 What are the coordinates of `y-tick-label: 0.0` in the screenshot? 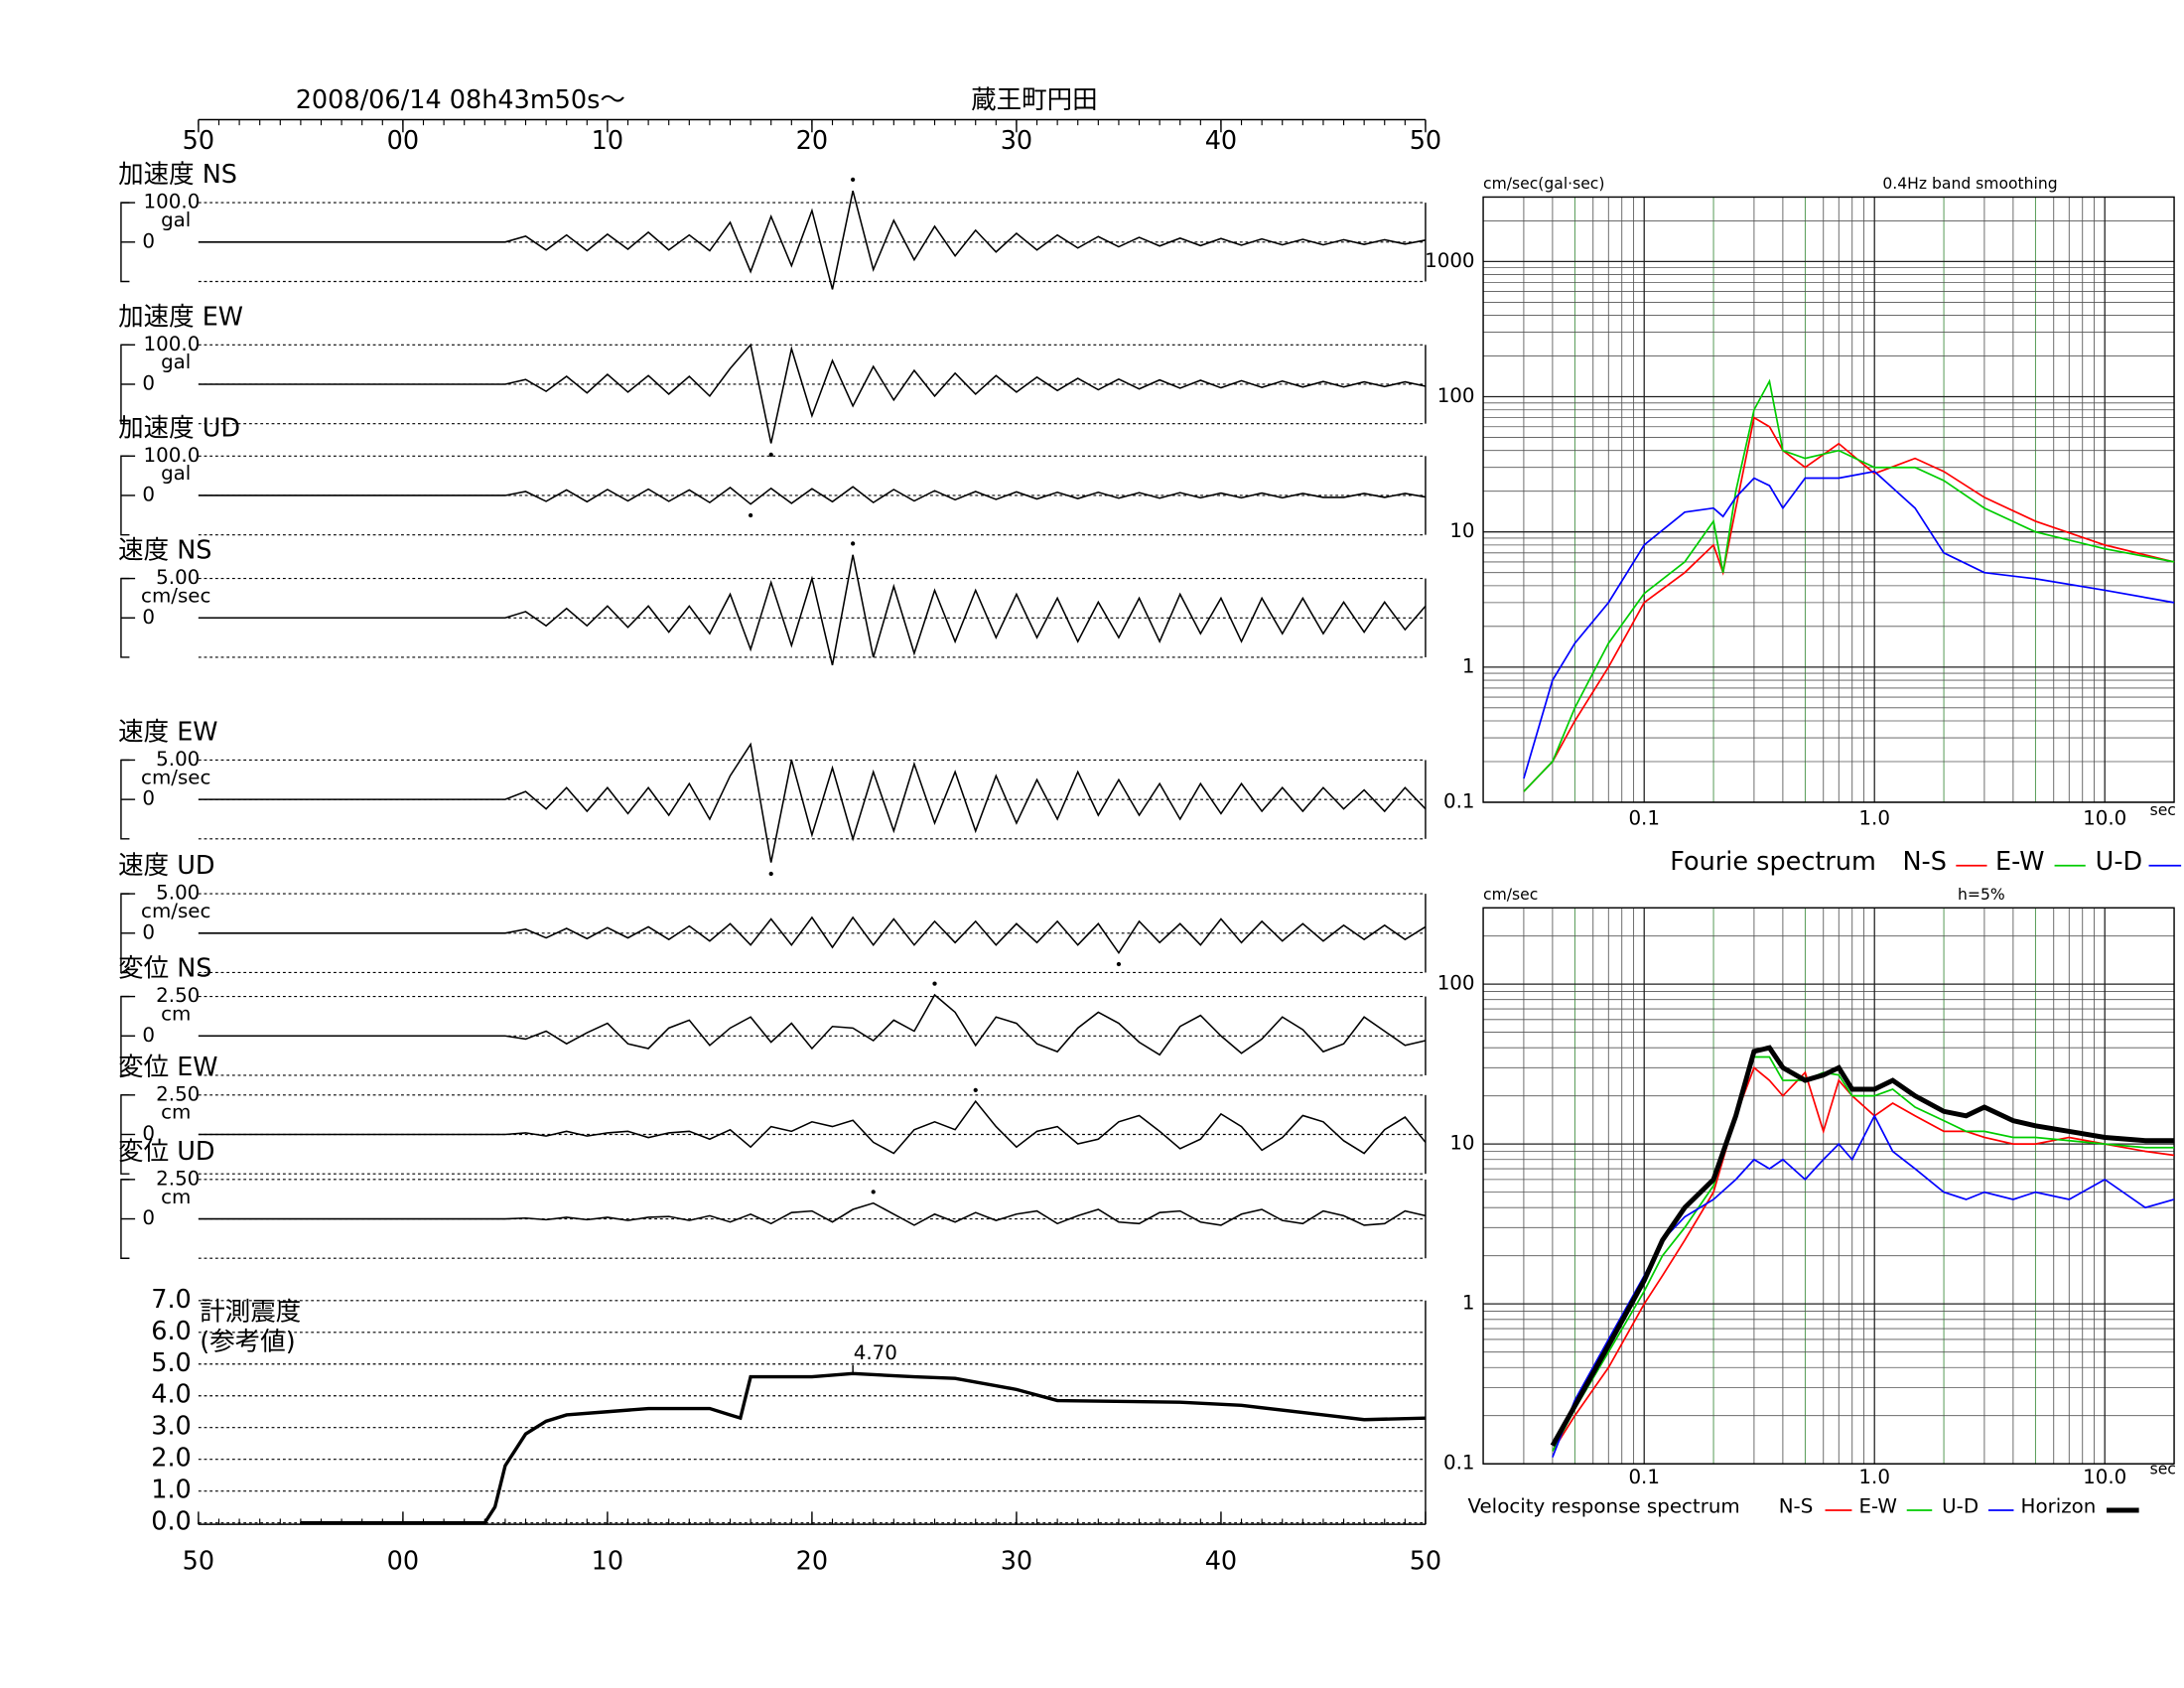 It's located at (171, 1522).